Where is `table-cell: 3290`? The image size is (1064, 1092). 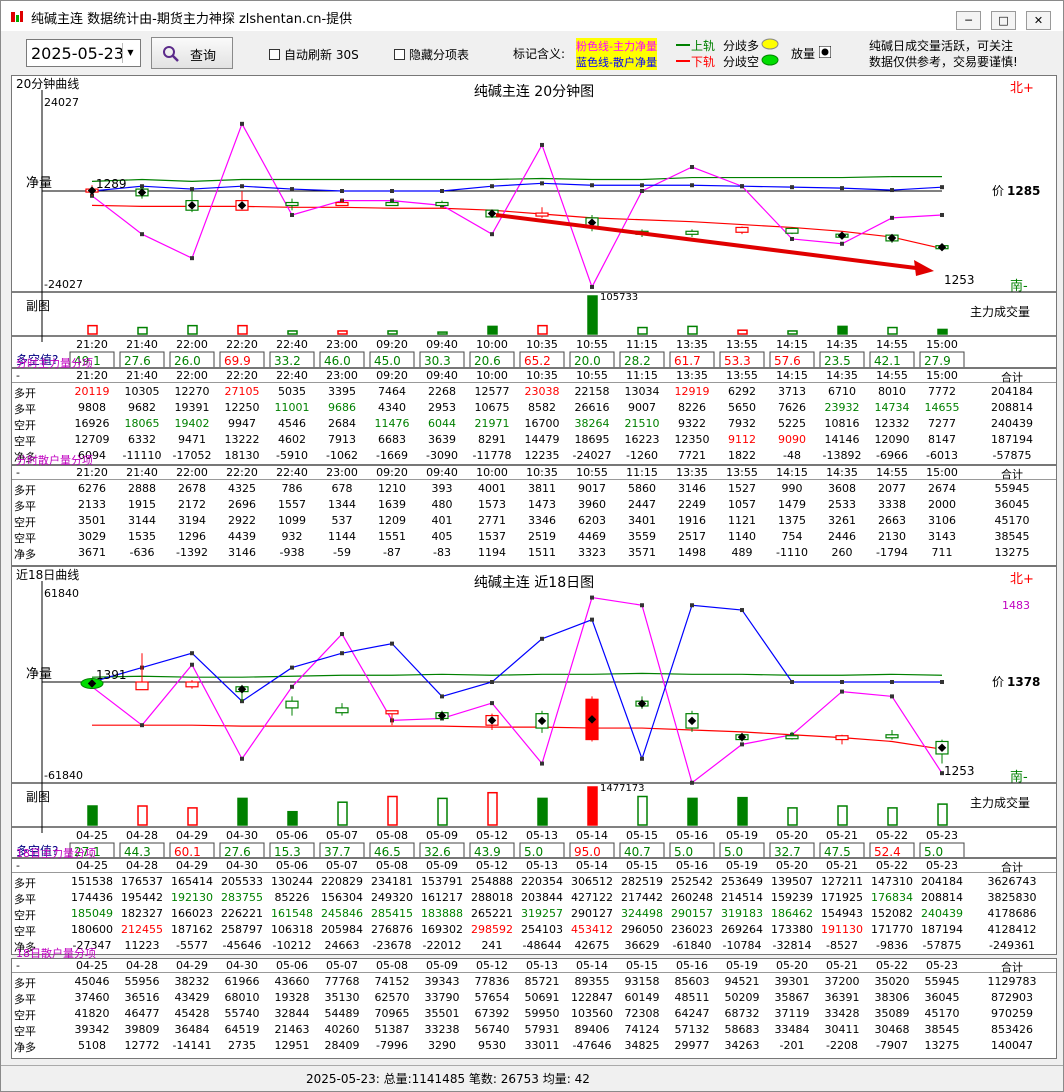
table-cell: 3290 is located at coordinates (442, 1045).